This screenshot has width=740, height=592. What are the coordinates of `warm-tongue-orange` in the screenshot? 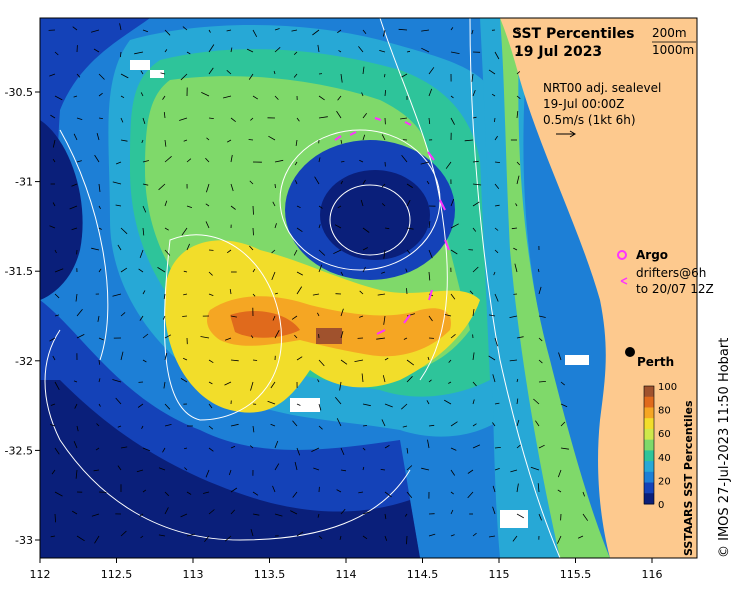 It's located at (329, 326).